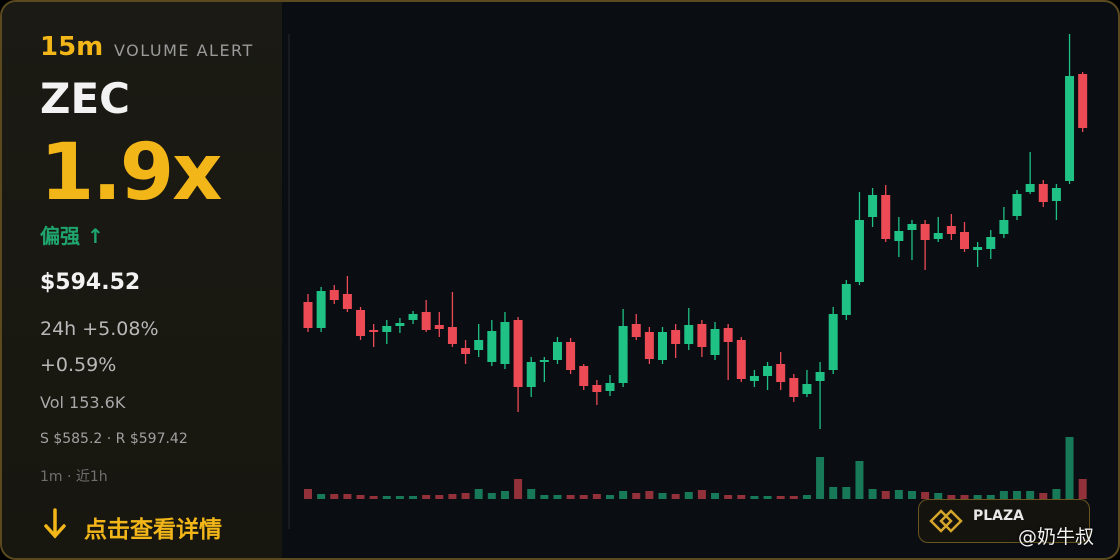 Image resolution: width=1120 pixels, height=560 pixels. I want to click on interval: 15m, so click(72, 47).